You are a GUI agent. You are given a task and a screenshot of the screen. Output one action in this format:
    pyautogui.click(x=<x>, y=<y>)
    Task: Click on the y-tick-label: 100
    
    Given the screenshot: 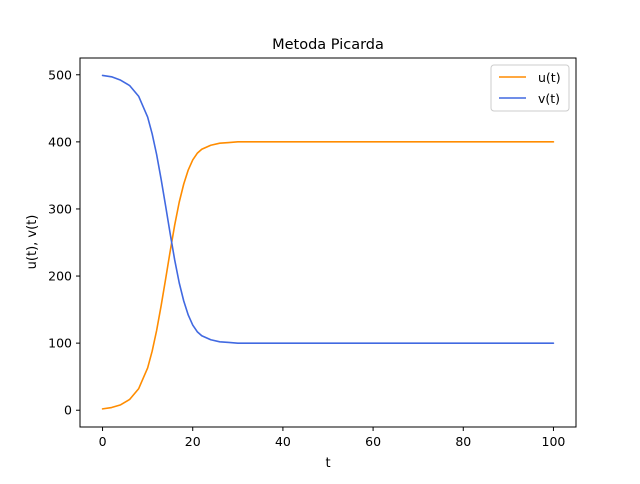 What is the action you would take?
    pyautogui.click(x=60, y=343)
    